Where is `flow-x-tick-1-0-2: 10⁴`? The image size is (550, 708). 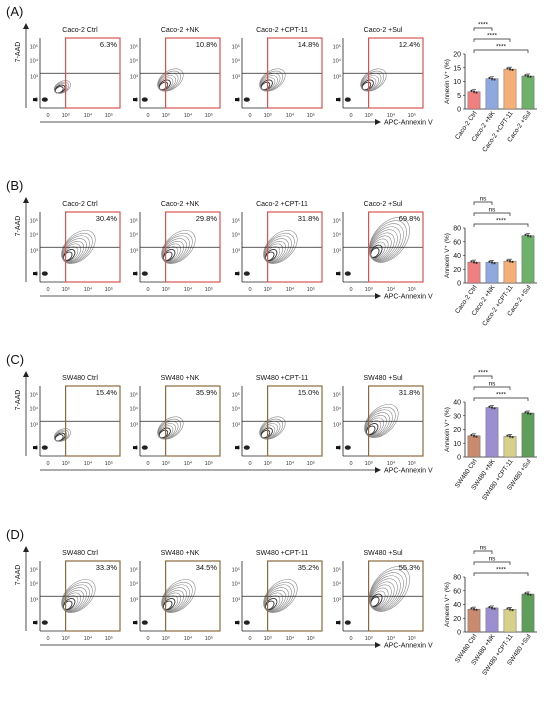
flow-x-tick-1-0-2: 10⁴ is located at coordinates (88, 289).